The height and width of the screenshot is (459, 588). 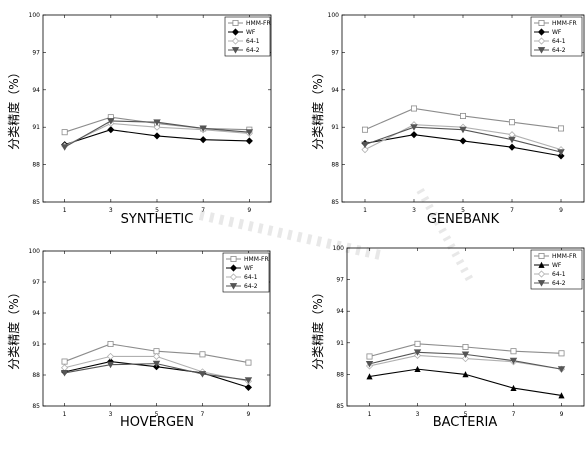 I want to click on x-axis-label: GENEBANK, so click(x=463, y=219).